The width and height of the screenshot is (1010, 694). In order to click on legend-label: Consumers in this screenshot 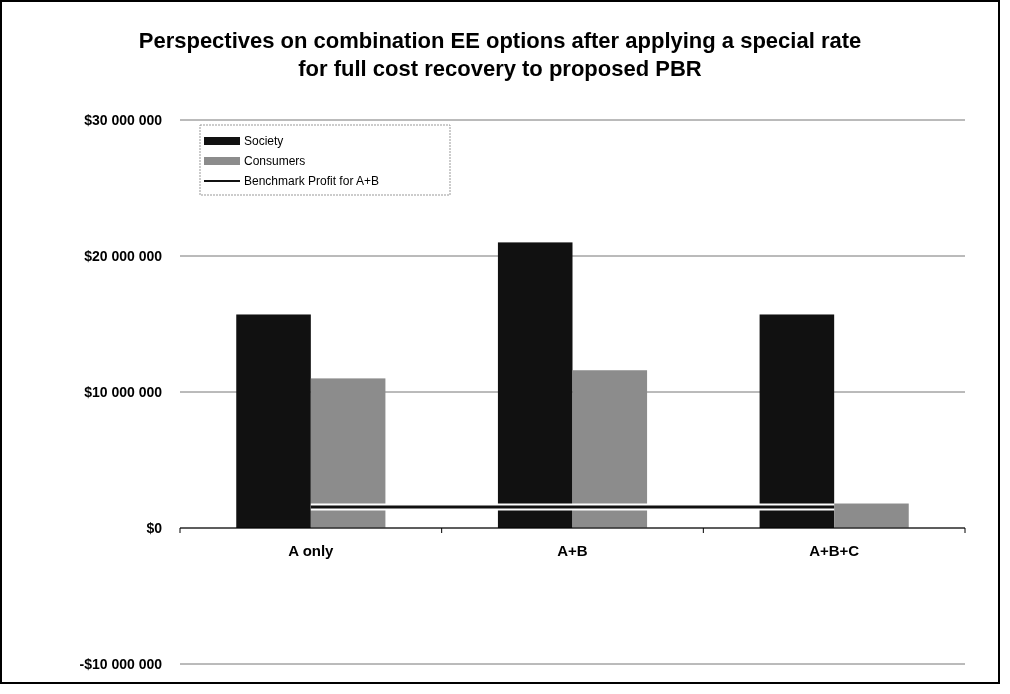, I will do `click(275, 161)`.